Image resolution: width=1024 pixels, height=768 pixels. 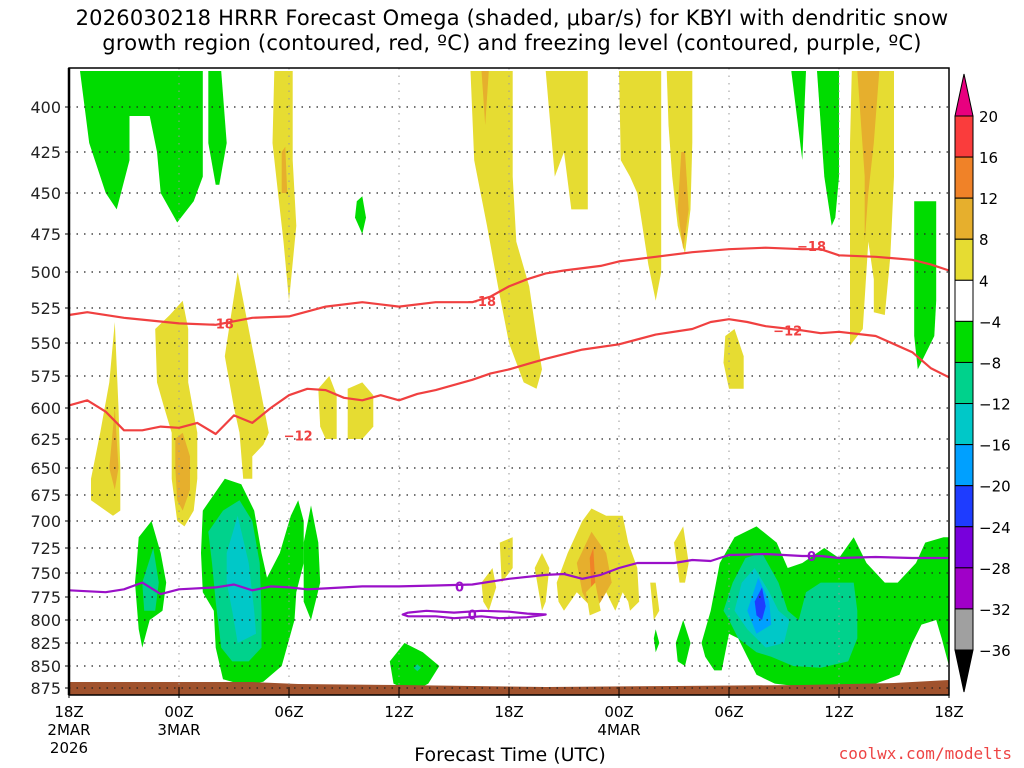 What do you see at coordinates (68, 730) in the screenshot?
I see `x-tick-date: 2MAR` at bounding box center [68, 730].